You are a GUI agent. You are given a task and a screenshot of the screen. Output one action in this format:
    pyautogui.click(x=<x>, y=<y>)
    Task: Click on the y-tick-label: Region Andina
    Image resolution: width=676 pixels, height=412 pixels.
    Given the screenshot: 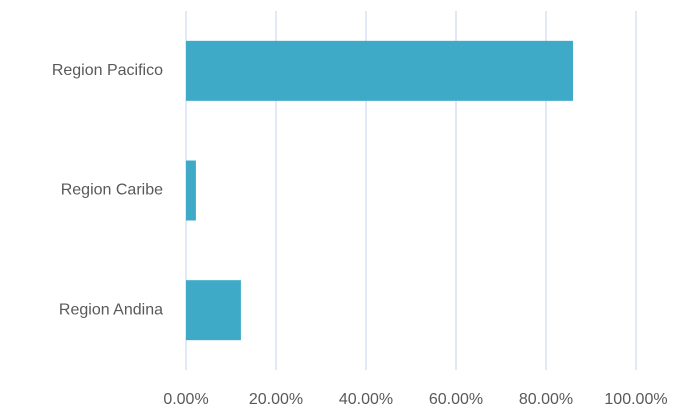 What is the action you would take?
    pyautogui.click(x=111, y=309)
    